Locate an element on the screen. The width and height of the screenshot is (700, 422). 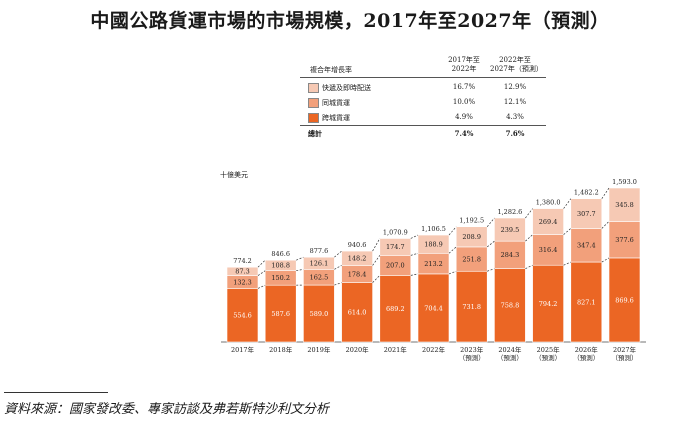
bar-value-label: 207.0 is located at coordinates (395, 266).